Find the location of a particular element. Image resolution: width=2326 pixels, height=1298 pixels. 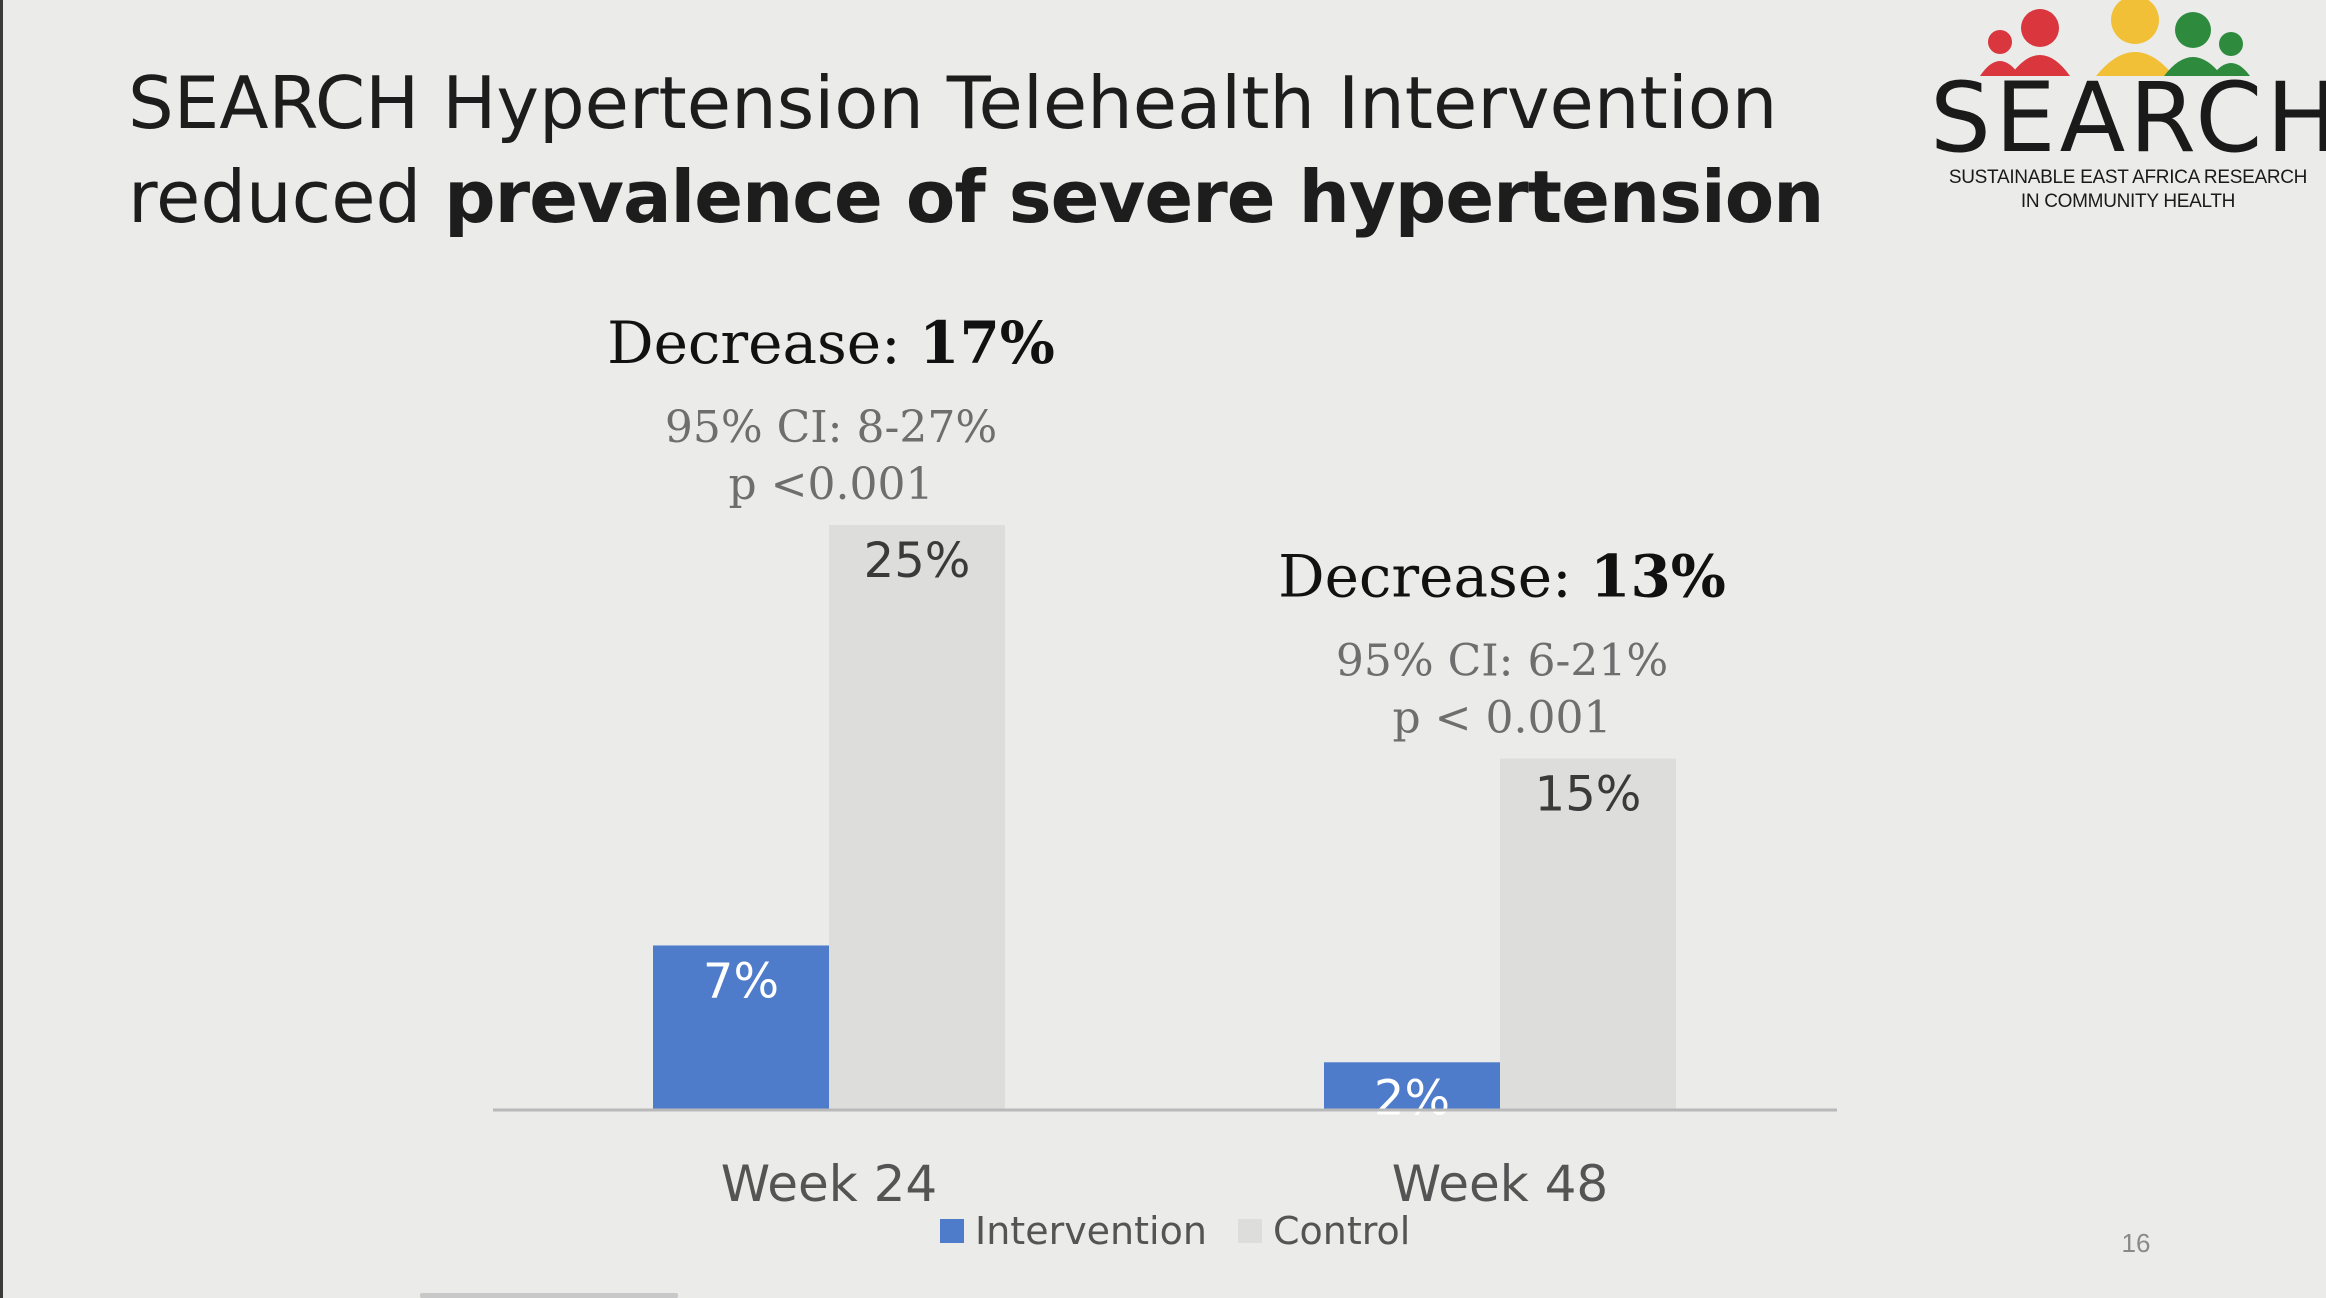

category-label-2: Week 48 is located at coordinates (1500, 1184).